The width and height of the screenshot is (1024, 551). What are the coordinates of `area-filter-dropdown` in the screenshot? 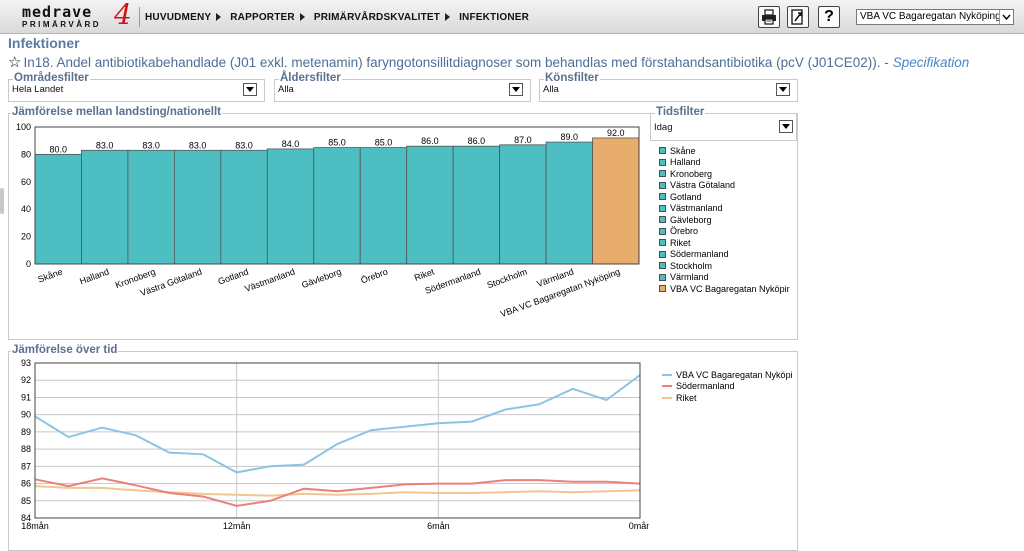 It's located at (250, 89).